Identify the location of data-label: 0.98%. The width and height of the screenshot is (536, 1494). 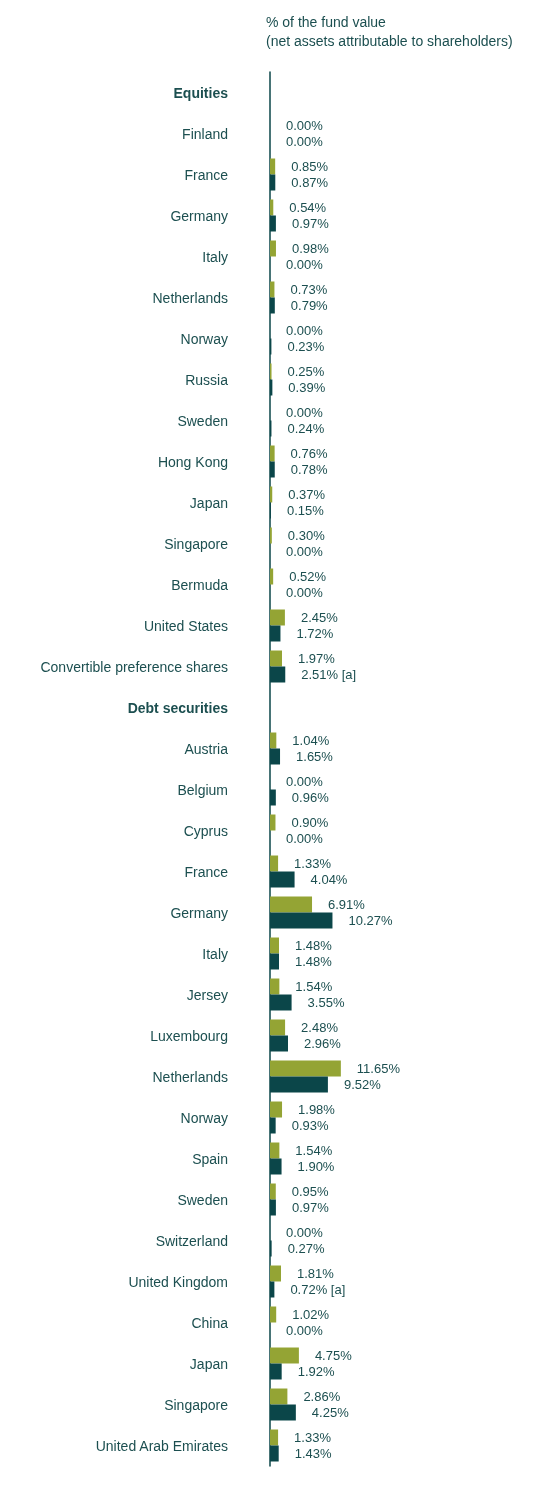
(310, 248).